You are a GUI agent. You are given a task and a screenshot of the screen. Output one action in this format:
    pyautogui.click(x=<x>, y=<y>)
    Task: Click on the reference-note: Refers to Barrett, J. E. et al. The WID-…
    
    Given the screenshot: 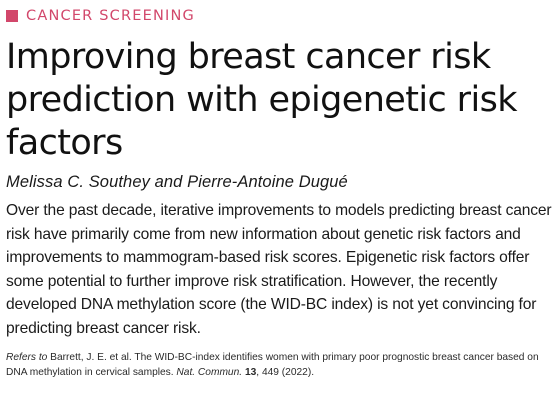 What is the action you would take?
    pyautogui.click(x=280, y=365)
    